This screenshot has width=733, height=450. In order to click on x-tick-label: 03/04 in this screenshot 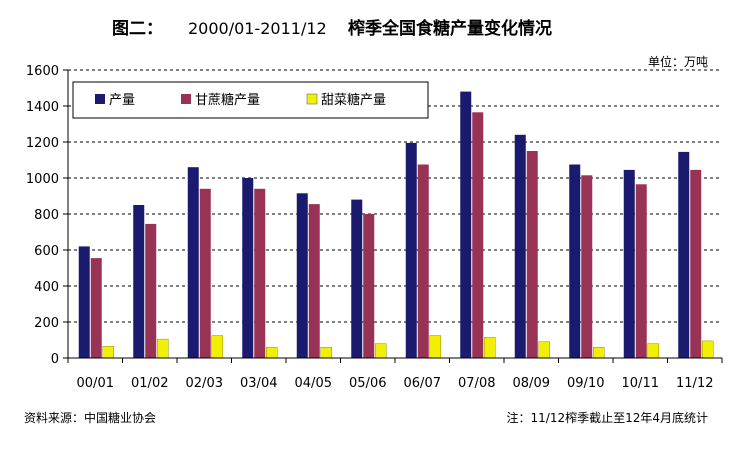, I will do `click(258, 383)`.